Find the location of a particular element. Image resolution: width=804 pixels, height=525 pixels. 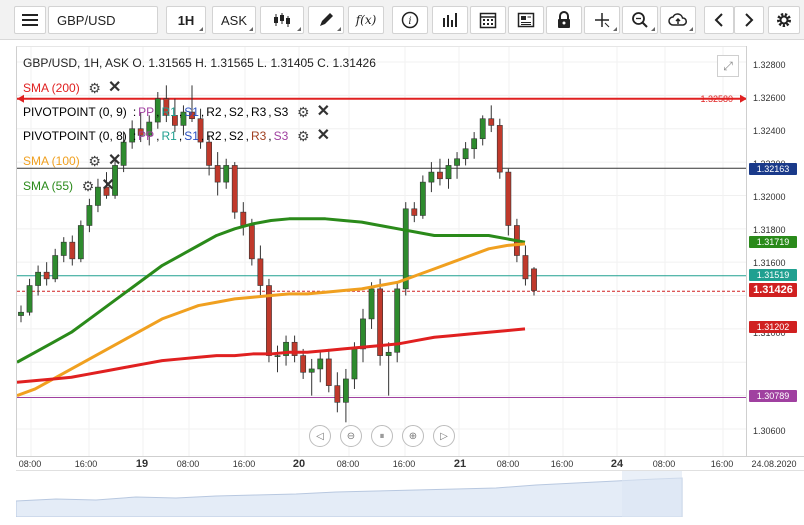

horizontal-line-label: 1.32580 is located at coordinates (716, 99).